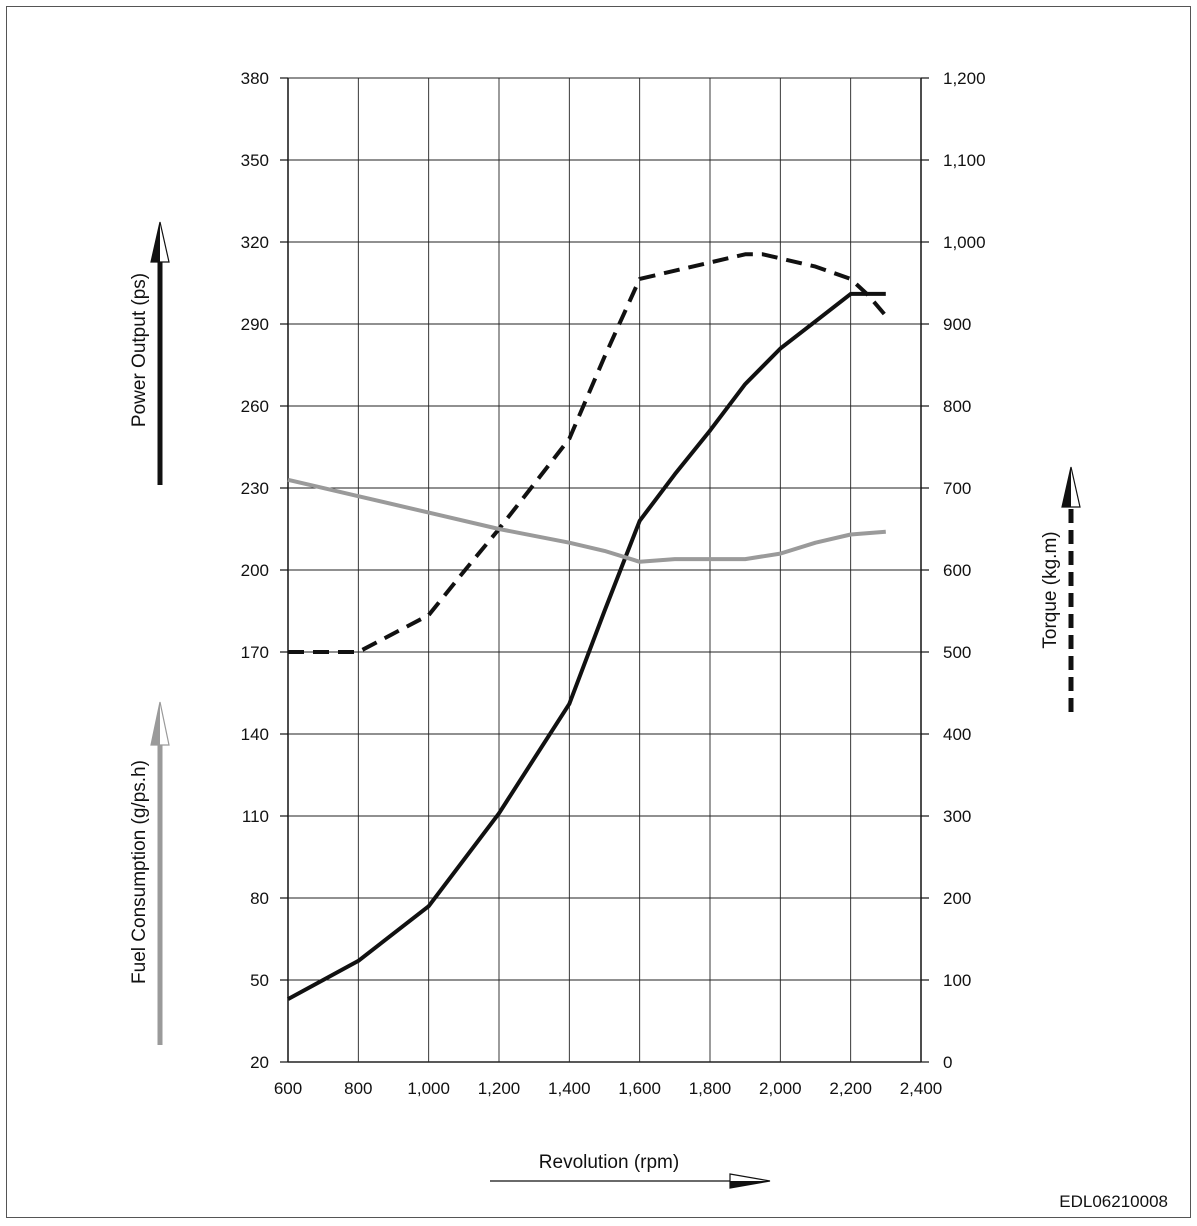 This screenshot has width=1197, height=1226. I want to click on left-tick-label: 140, so click(255, 734).